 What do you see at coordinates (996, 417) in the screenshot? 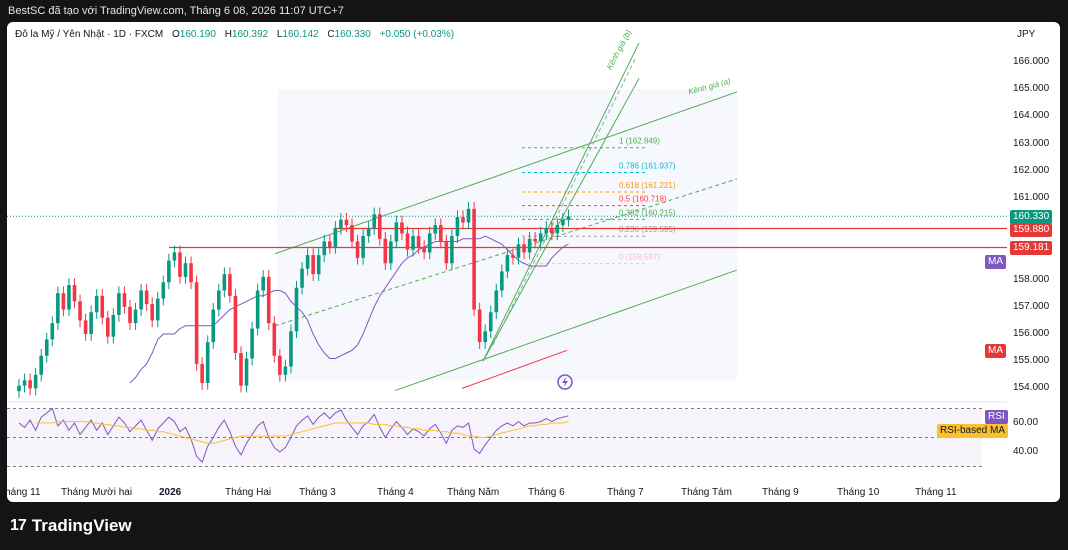
I see `rsi-tag: RSI` at bounding box center [996, 417].